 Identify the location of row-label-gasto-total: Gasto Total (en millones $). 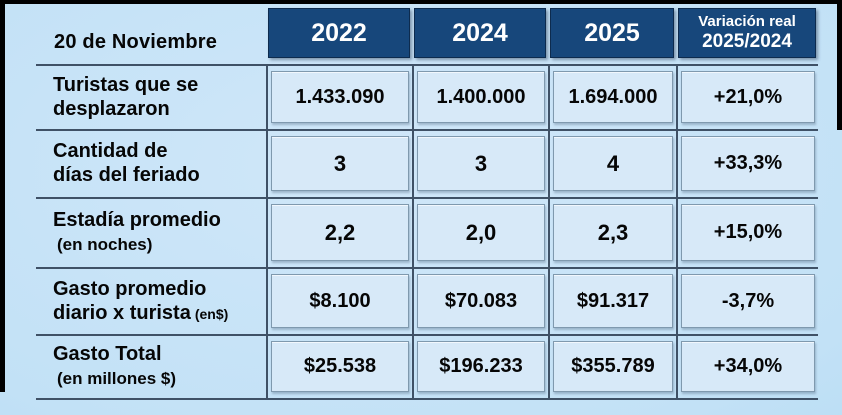
(151, 368).